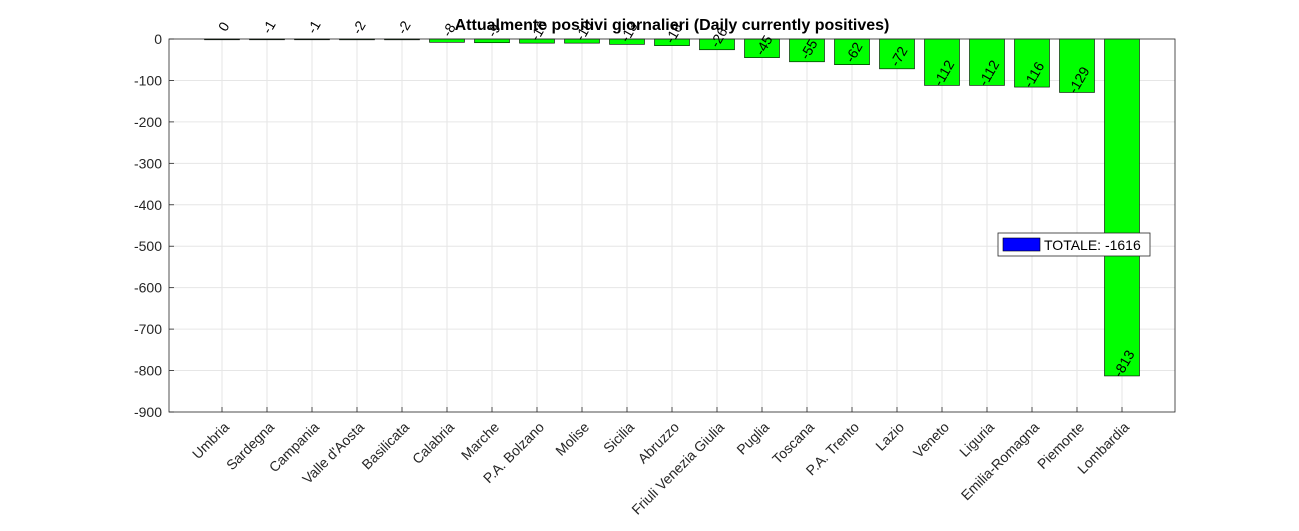 The height and width of the screenshot is (531, 1299). What do you see at coordinates (852, 51) in the screenshot?
I see `bar-p-a-trento` at bounding box center [852, 51].